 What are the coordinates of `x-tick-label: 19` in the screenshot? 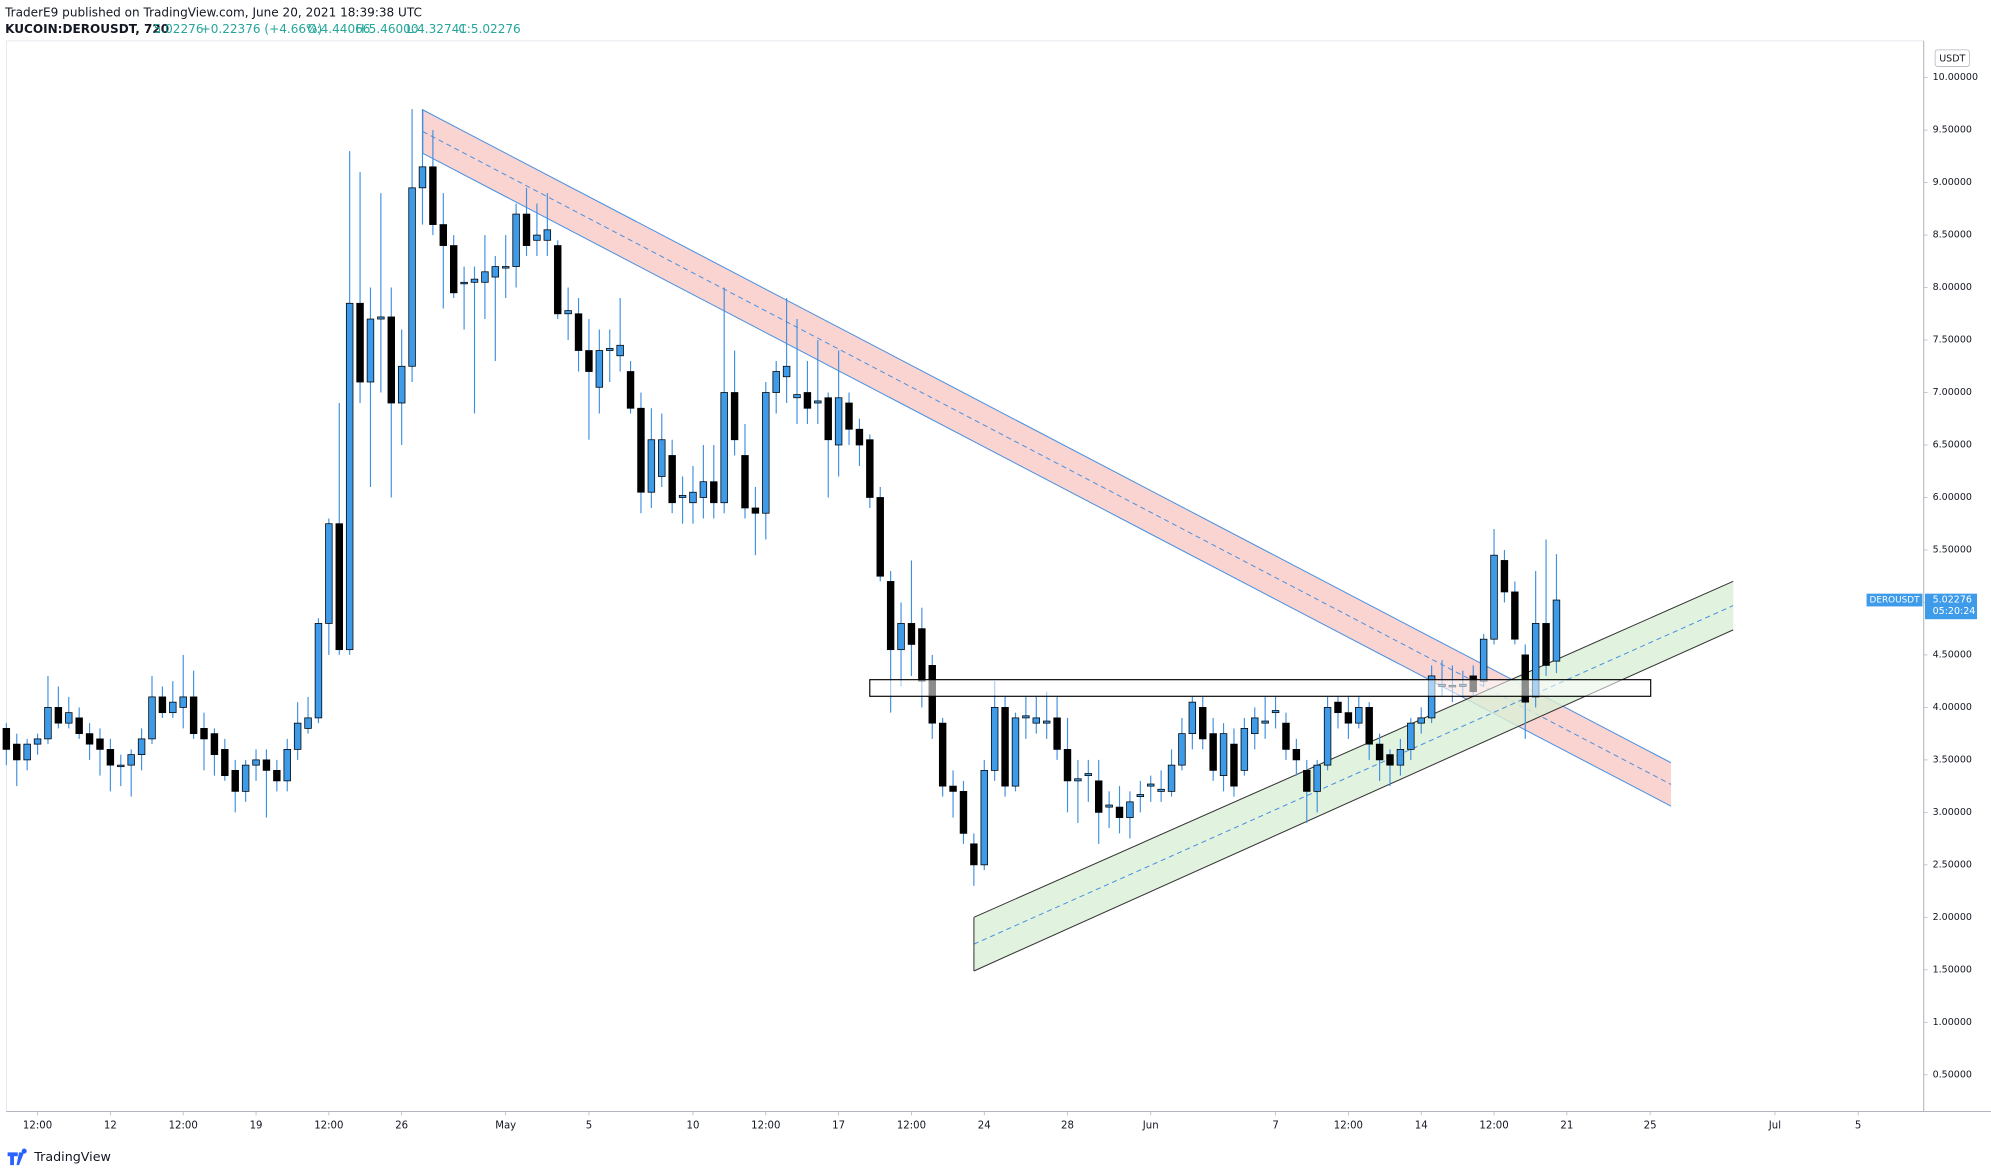 It's located at (256, 1126).